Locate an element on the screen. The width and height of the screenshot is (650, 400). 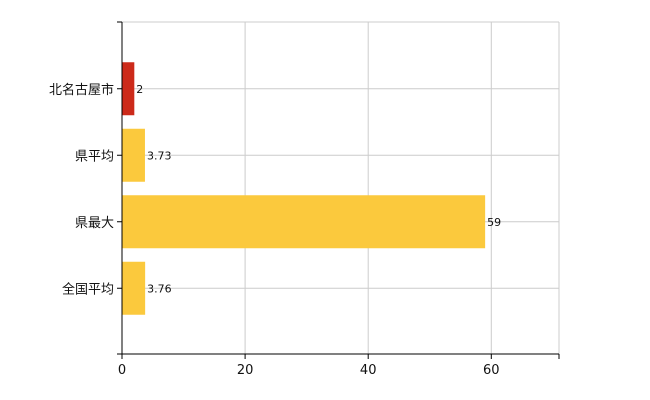
data-label: 2 is located at coordinates (139, 89).